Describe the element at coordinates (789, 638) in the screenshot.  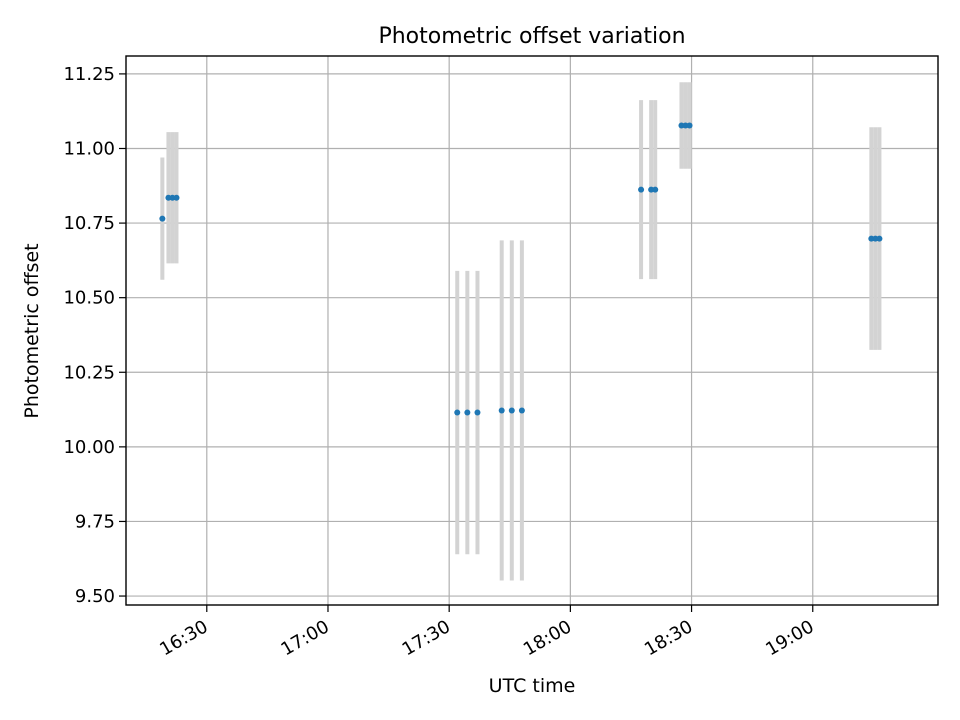
I see `x-tick-label: 19:00` at that location.